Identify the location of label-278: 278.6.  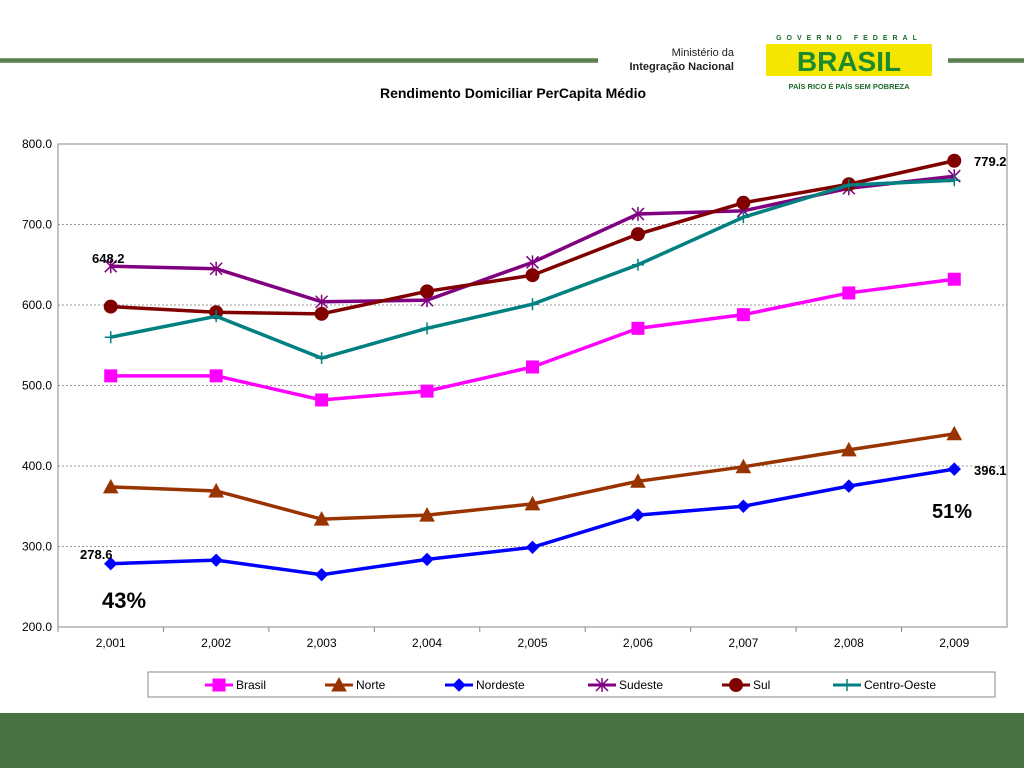
(96, 554).